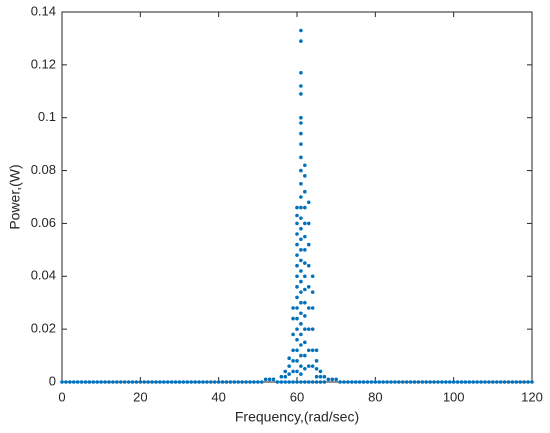  Describe the element at coordinates (532, 396) in the screenshot. I see `x-tick-label: 120` at that location.